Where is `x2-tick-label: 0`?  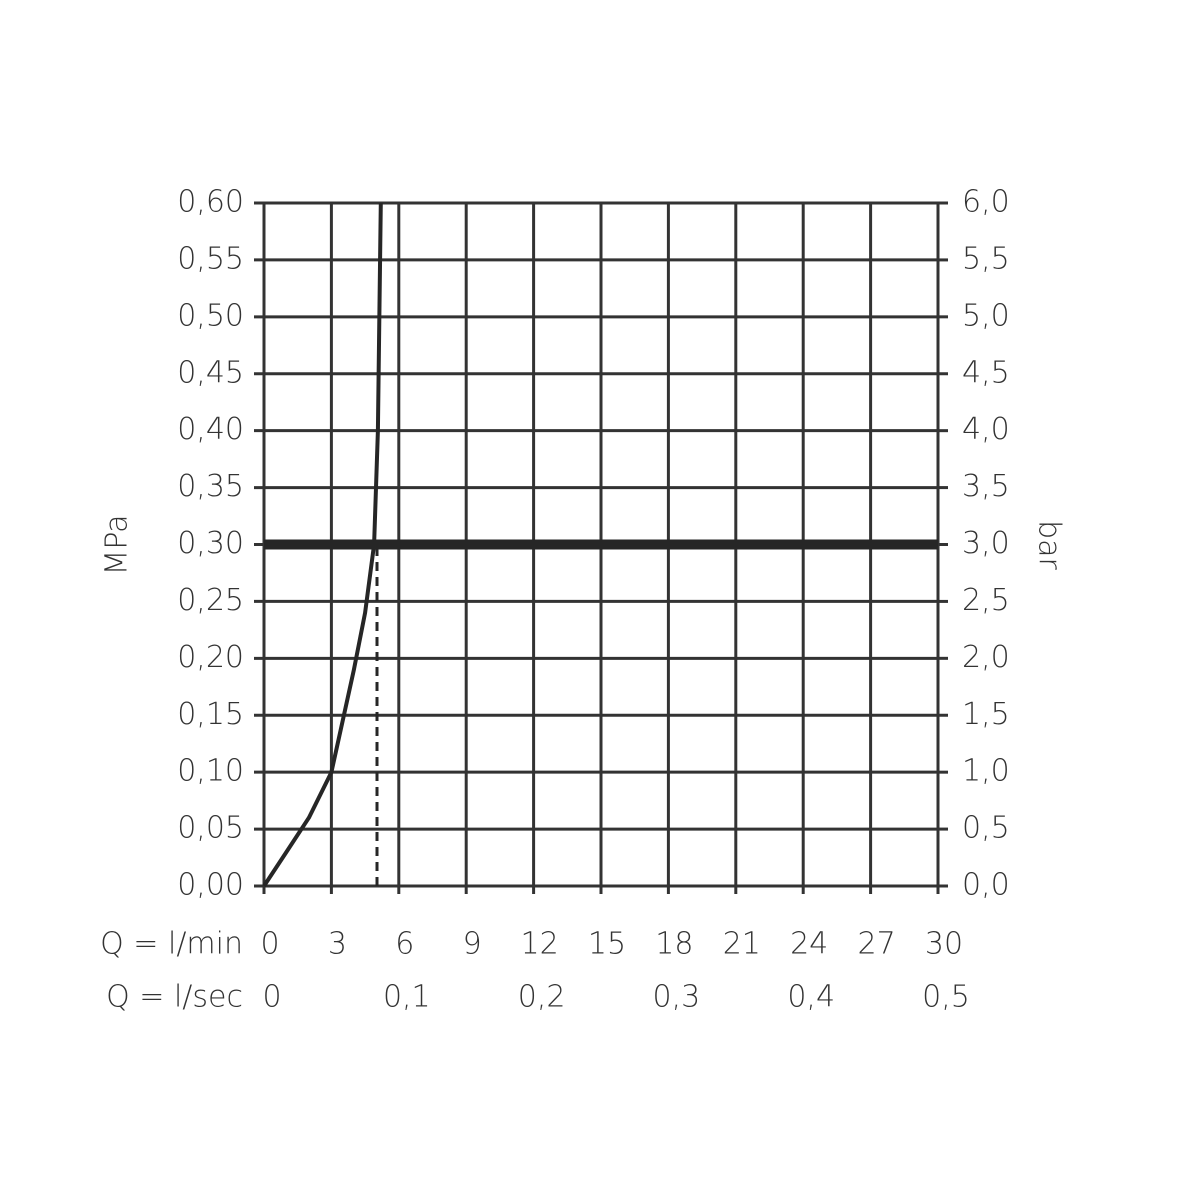 x2-tick-label: 0 is located at coordinates (271, 997).